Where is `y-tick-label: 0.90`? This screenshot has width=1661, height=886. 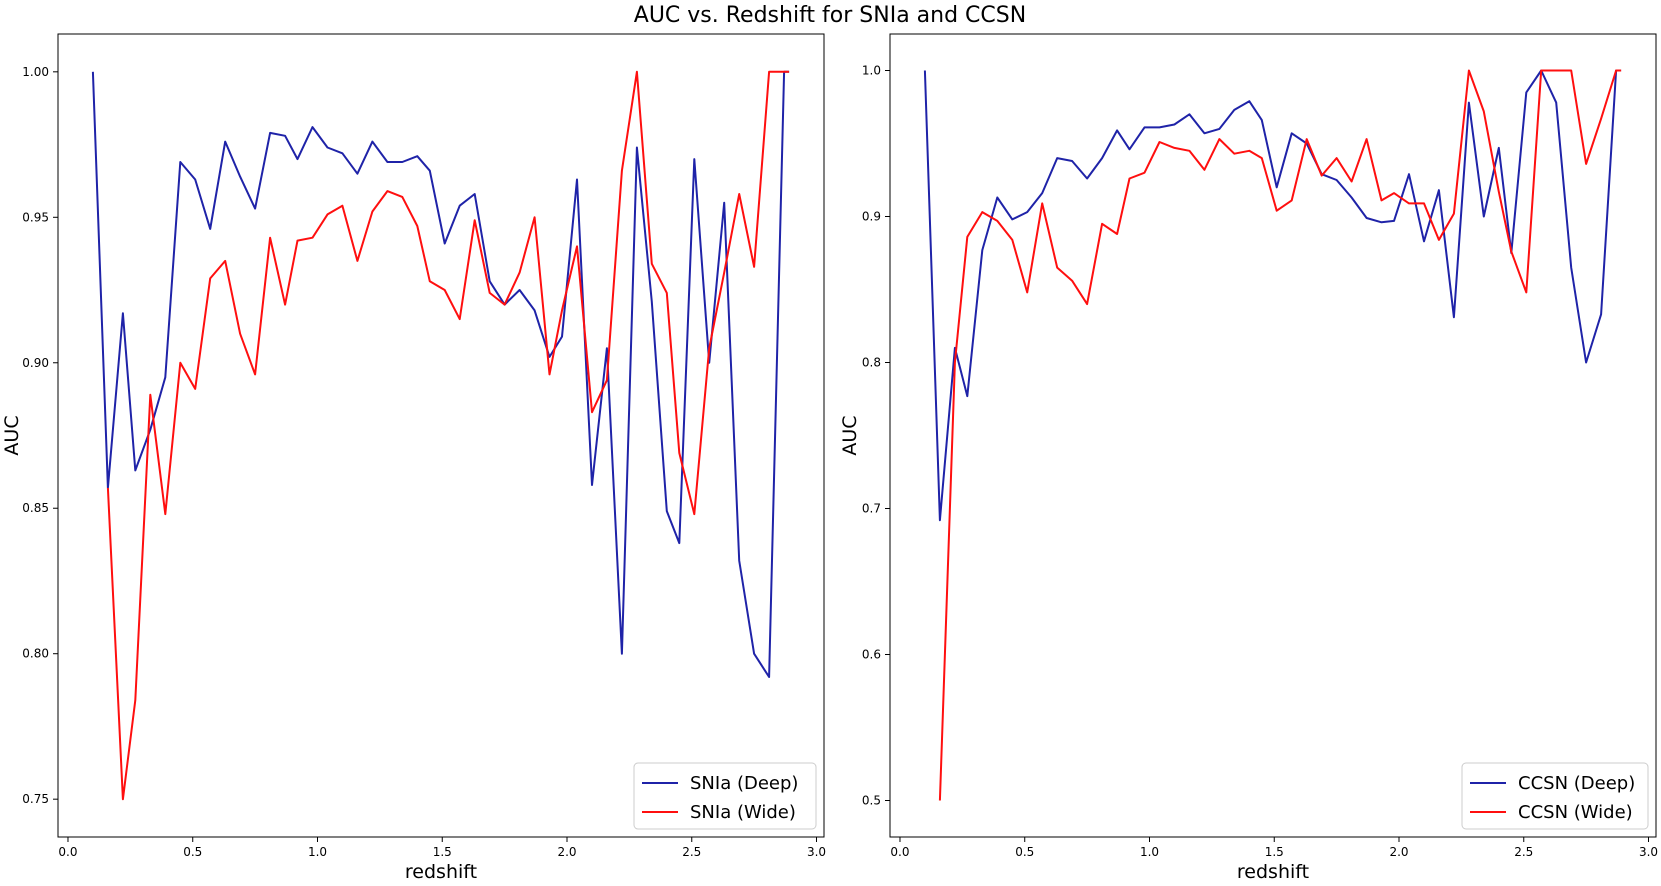 y-tick-label: 0.90 is located at coordinates (35, 363).